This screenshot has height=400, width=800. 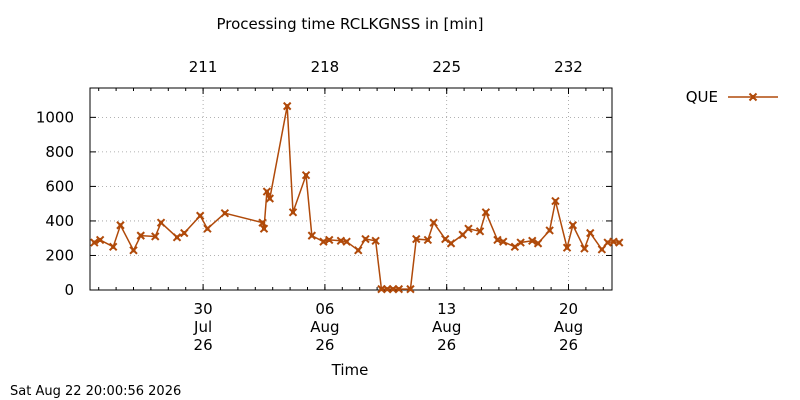 I want to click on legend-marker-que, so click(x=753, y=97).